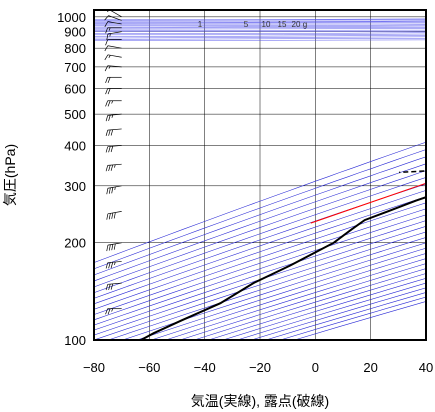 The width and height of the screenshot is (435, 412). Describe the element at coordinates (370, 367) in the screenshot. I see `x-tick-label: 20` at that location.